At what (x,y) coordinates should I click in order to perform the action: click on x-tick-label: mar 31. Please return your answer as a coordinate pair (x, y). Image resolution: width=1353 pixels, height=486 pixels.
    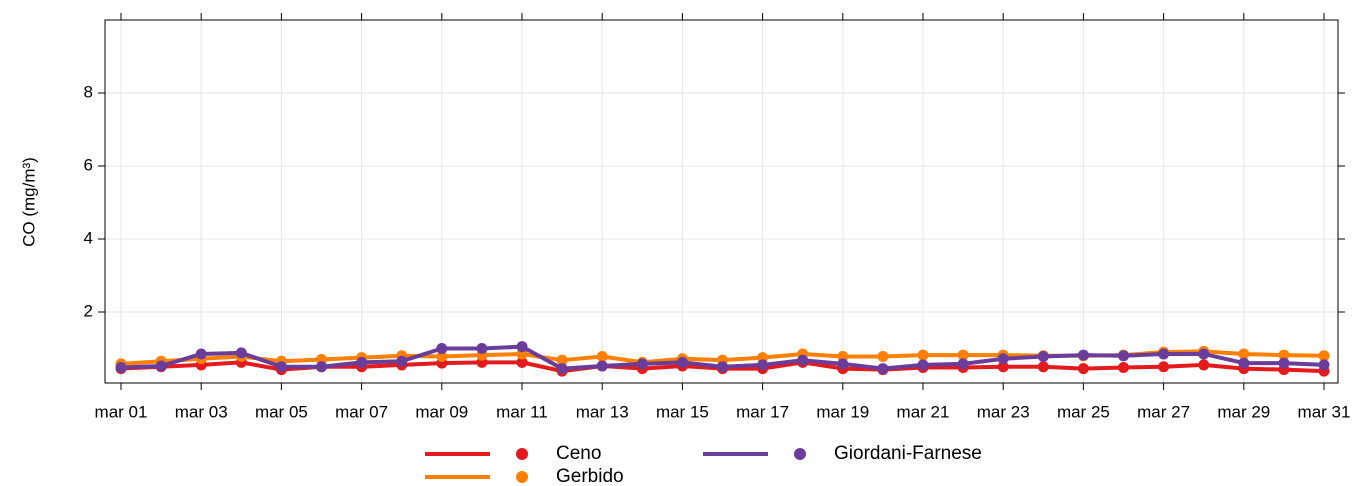
    Looking at the image, I should click on (1324, 411).